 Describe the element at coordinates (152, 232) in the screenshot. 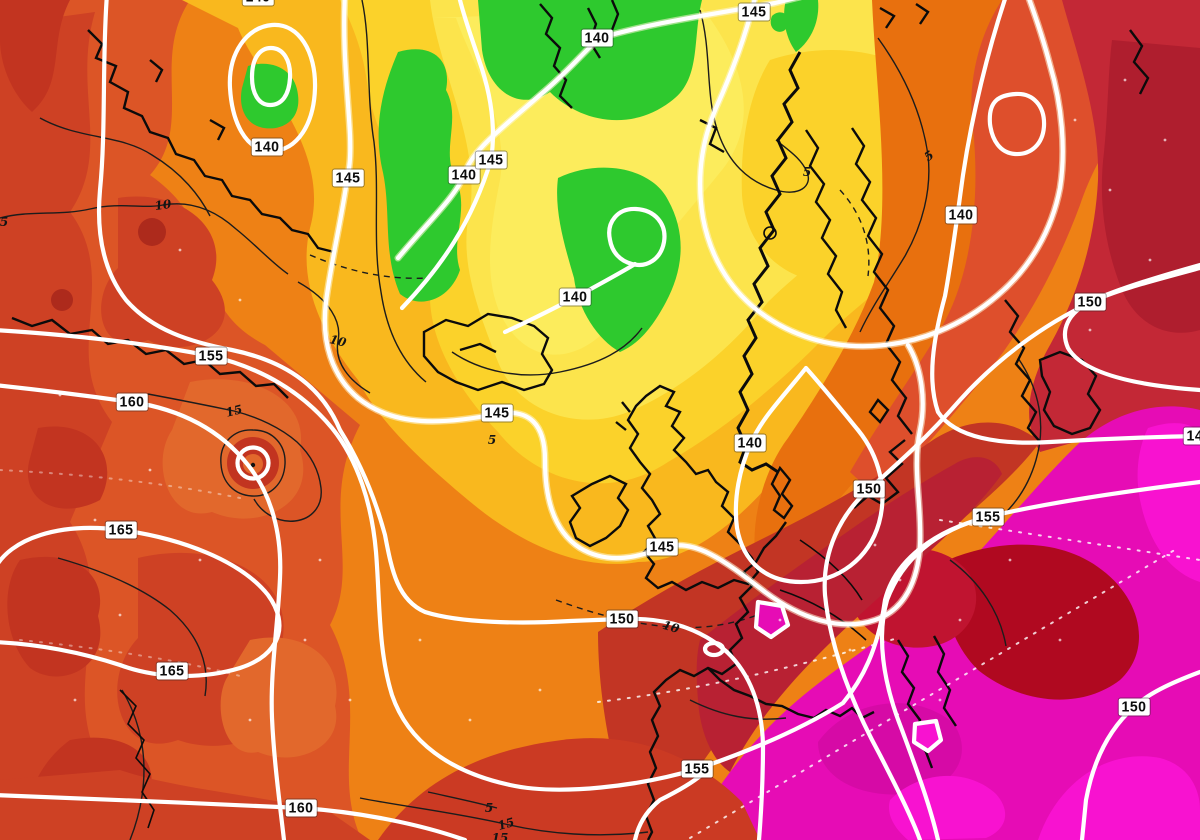

I see `fill-maroon-spot1` at that location.